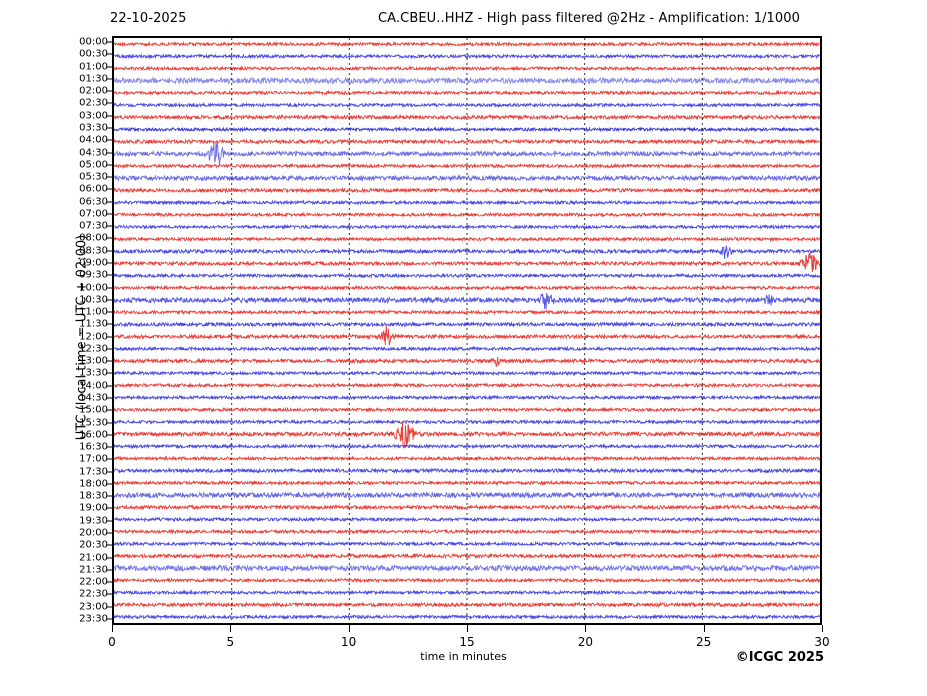 This screenshot has width=927, height=696. I want to click on y-axis-tick-label: 01:30, so click(93, 79).